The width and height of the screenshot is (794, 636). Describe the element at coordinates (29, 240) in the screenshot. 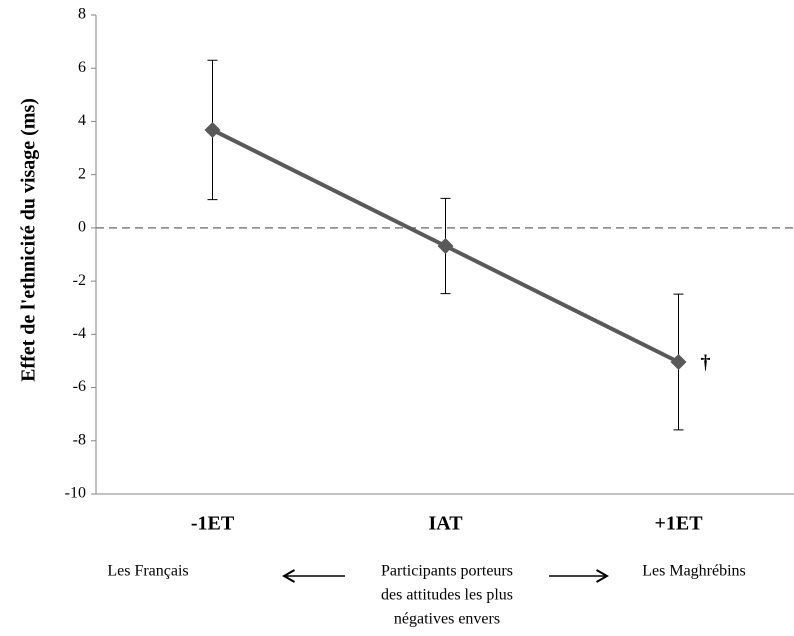

I see `y-axis-label: Effet de l'ethnicité du visage (ms)` at that location.